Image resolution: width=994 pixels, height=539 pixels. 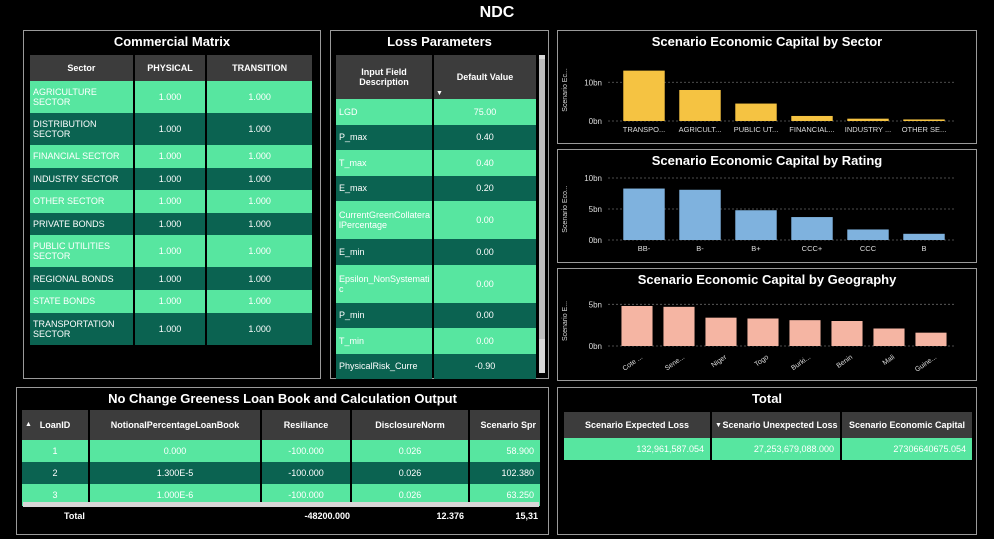 I want to click on value-cell: 75.00, so click(x=485, y=112).